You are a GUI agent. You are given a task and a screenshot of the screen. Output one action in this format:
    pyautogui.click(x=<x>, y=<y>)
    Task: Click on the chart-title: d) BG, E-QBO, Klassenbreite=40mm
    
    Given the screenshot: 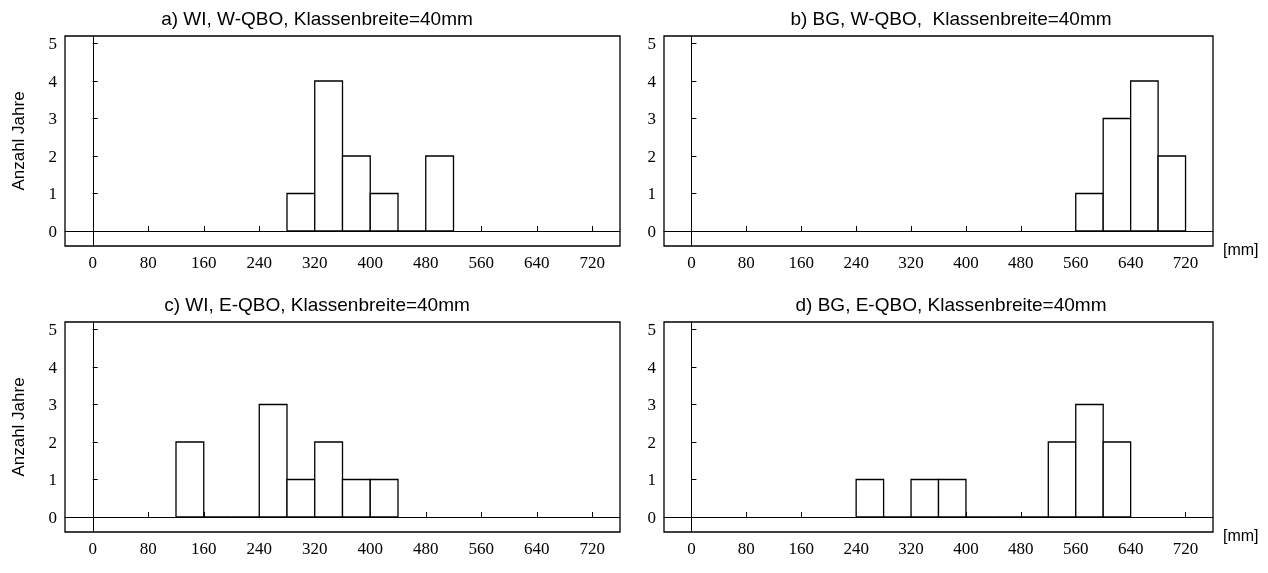 What is the action you would take?
    pyautogui.click(x=951, y=304)
    